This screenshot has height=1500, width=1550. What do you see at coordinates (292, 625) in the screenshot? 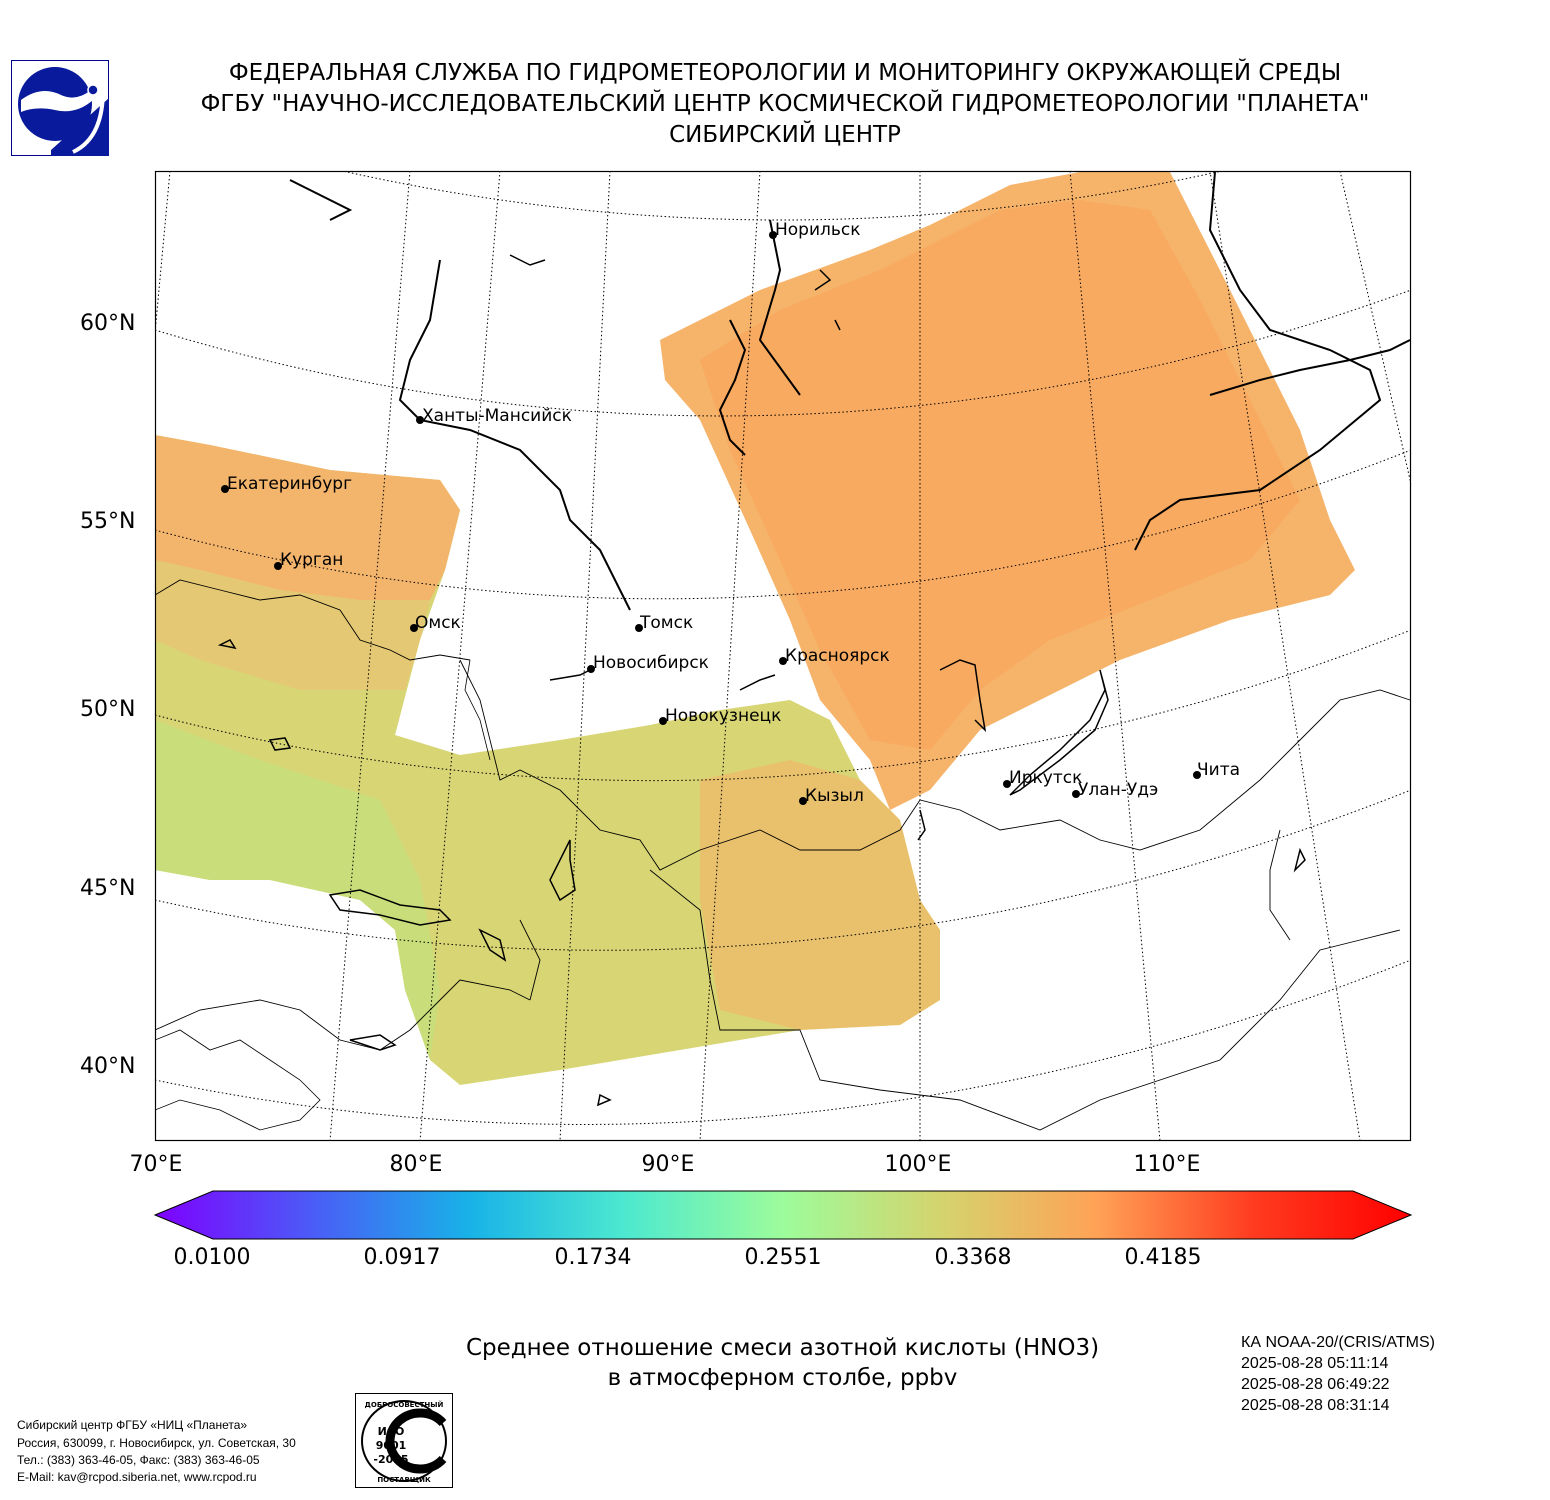
I see `swath-west-mid` at bounding box center [292, 625].